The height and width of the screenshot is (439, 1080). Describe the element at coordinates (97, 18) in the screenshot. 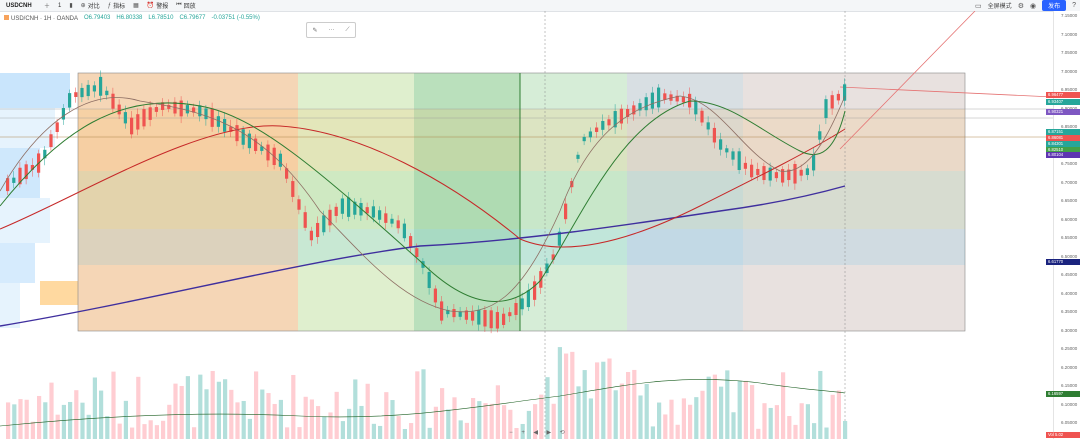

I see `legend-open: O6.79403` at that location.